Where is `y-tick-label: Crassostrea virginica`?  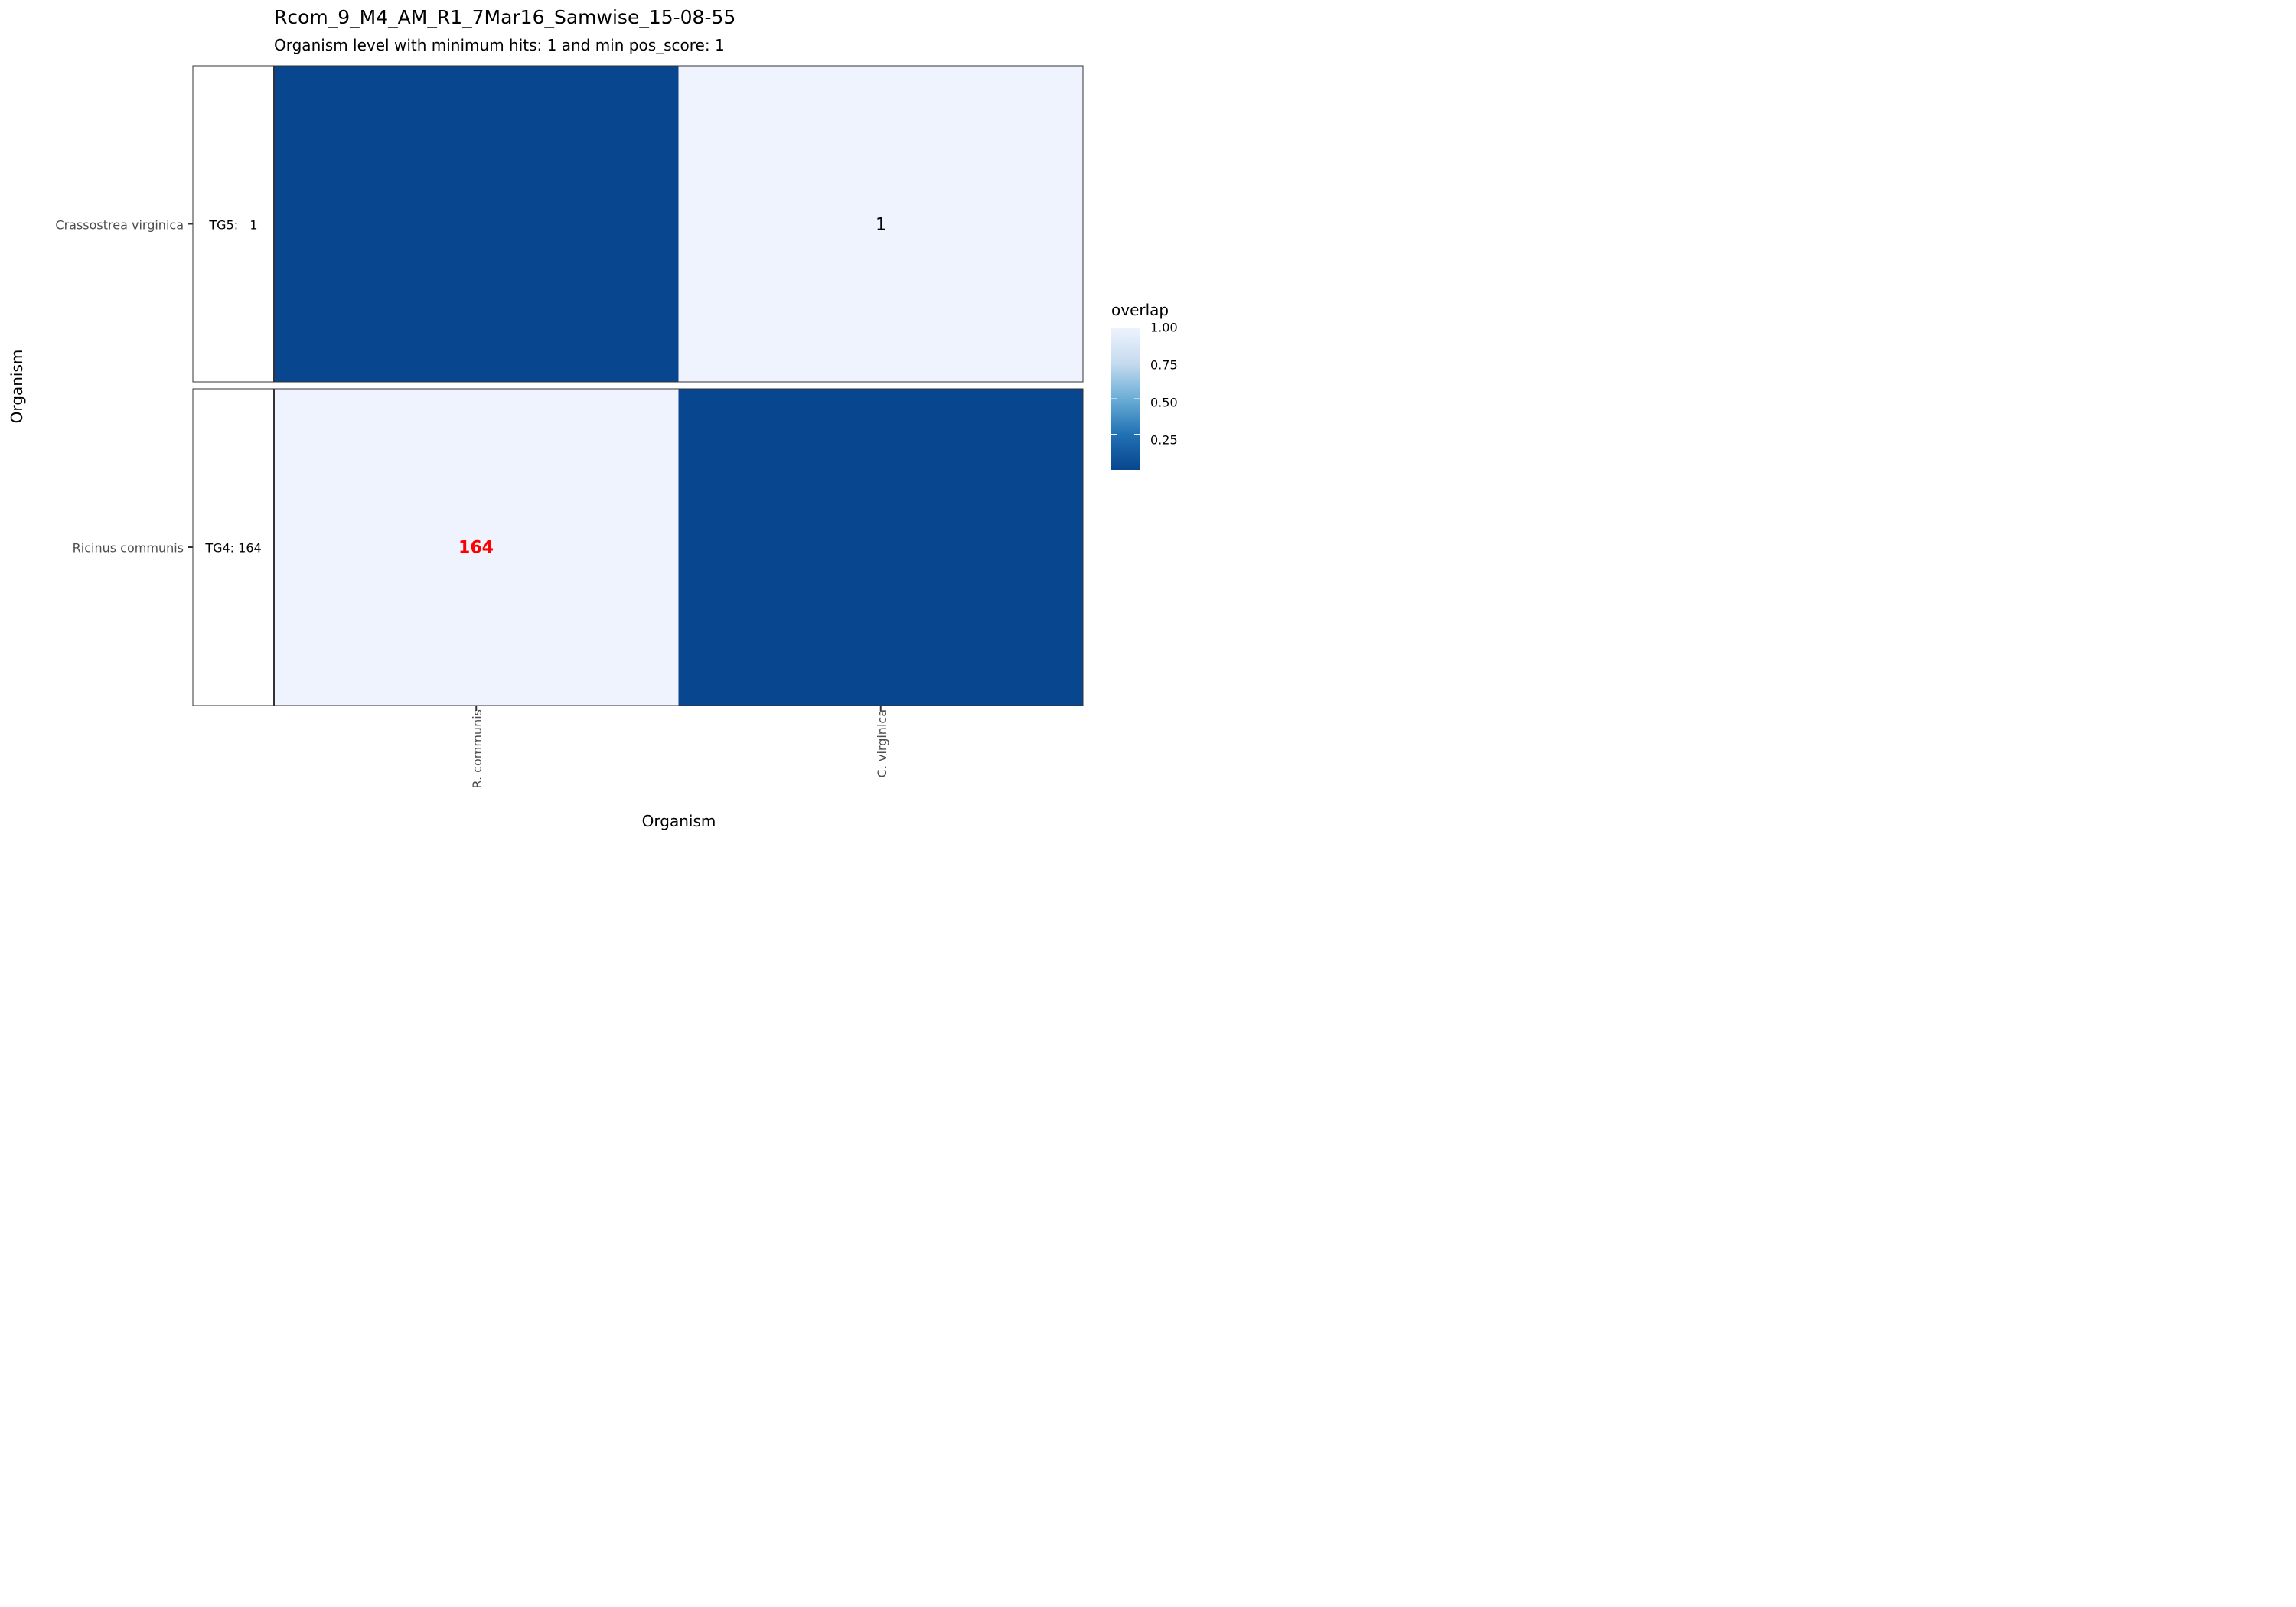
y-tick-label: Crassostrea virginica is located at coordinates (119, 225).